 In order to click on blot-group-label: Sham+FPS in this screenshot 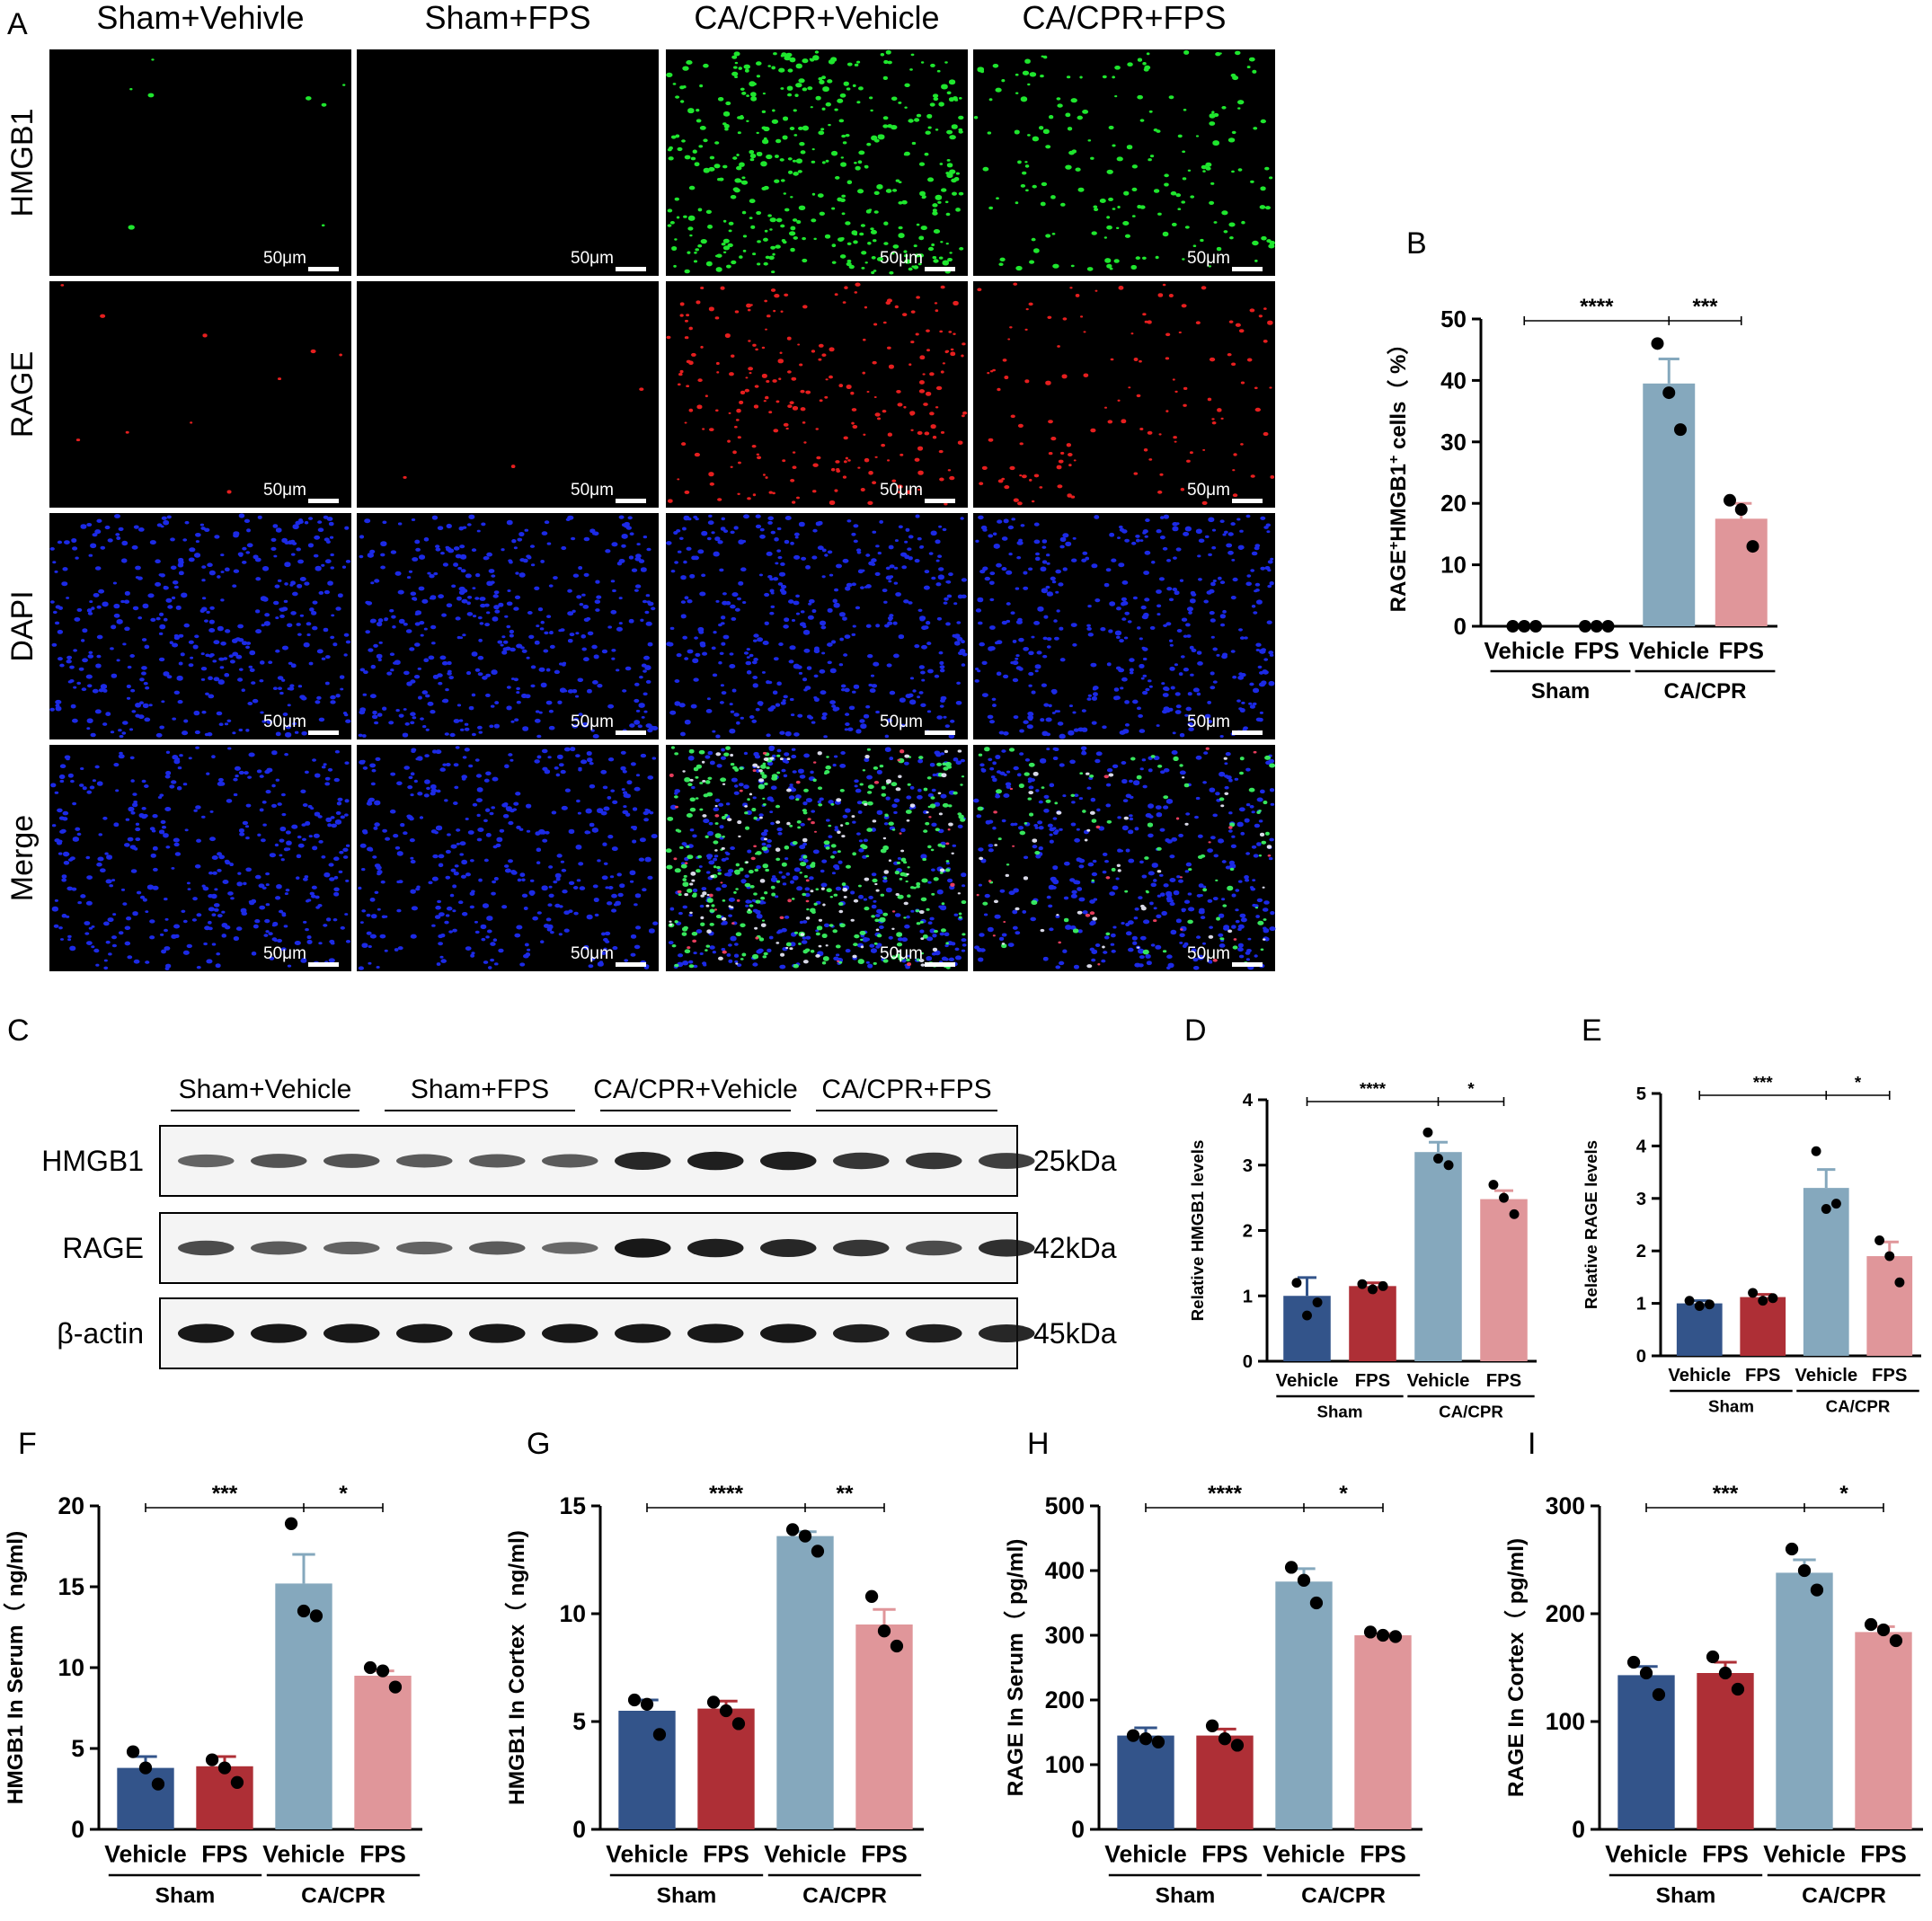, I will do `click(480, 1089)`.